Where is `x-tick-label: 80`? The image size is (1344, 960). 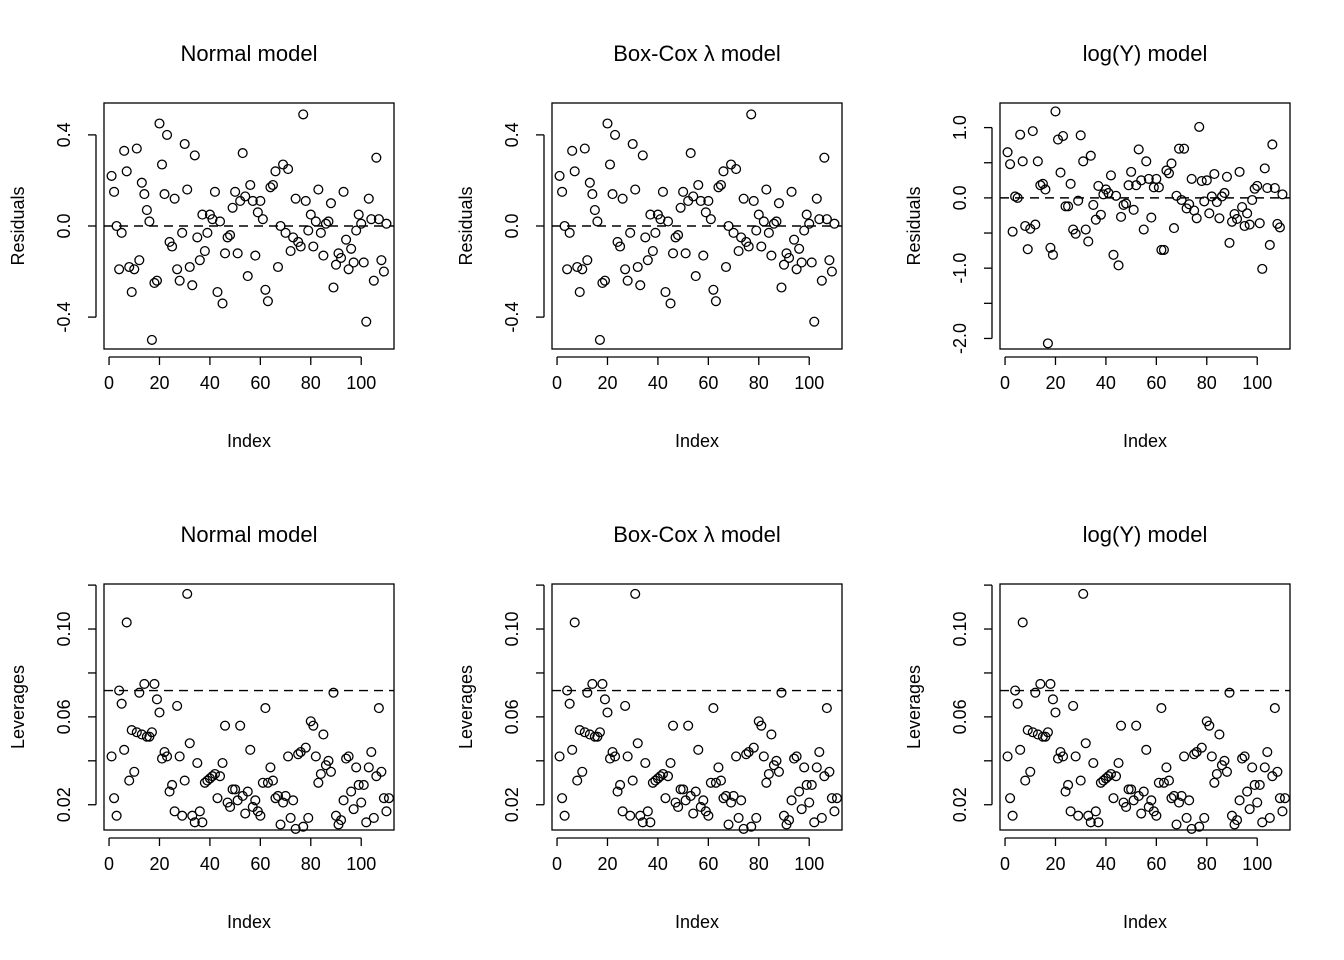
x-tick-label: 80 is located at coordinates (759, 864).